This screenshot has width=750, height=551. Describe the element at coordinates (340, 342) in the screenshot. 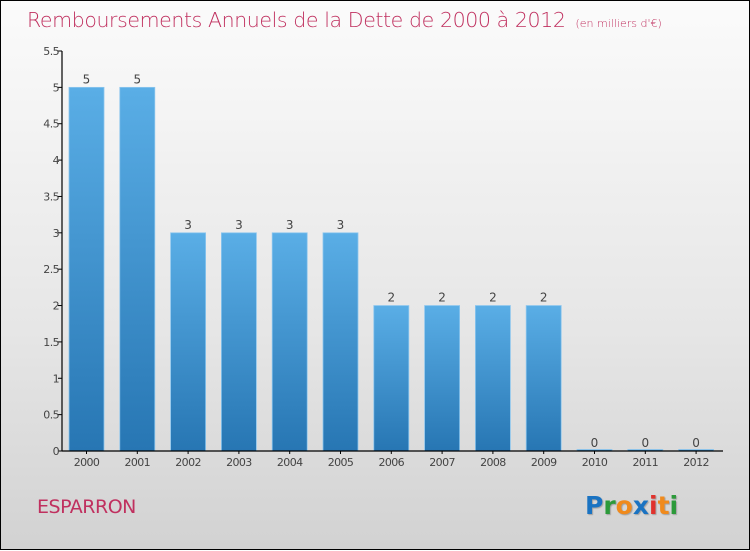

I see `bar-2005` at that location.